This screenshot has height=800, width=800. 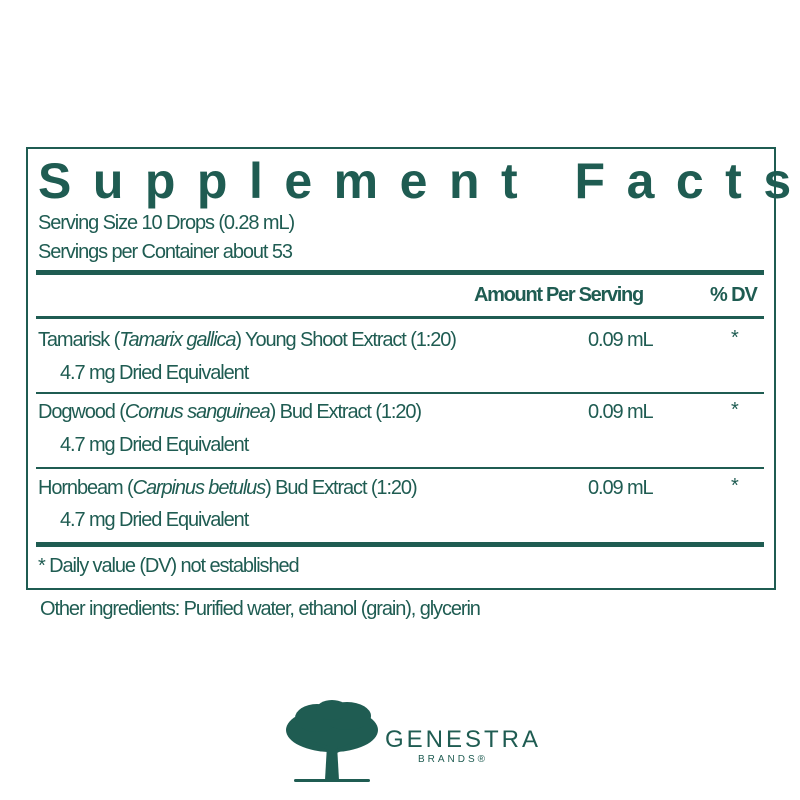 What do you see at coordinates (734, 295) in the screenshot?
I see `header-dv: % DV` at bounding box center [734, 295].